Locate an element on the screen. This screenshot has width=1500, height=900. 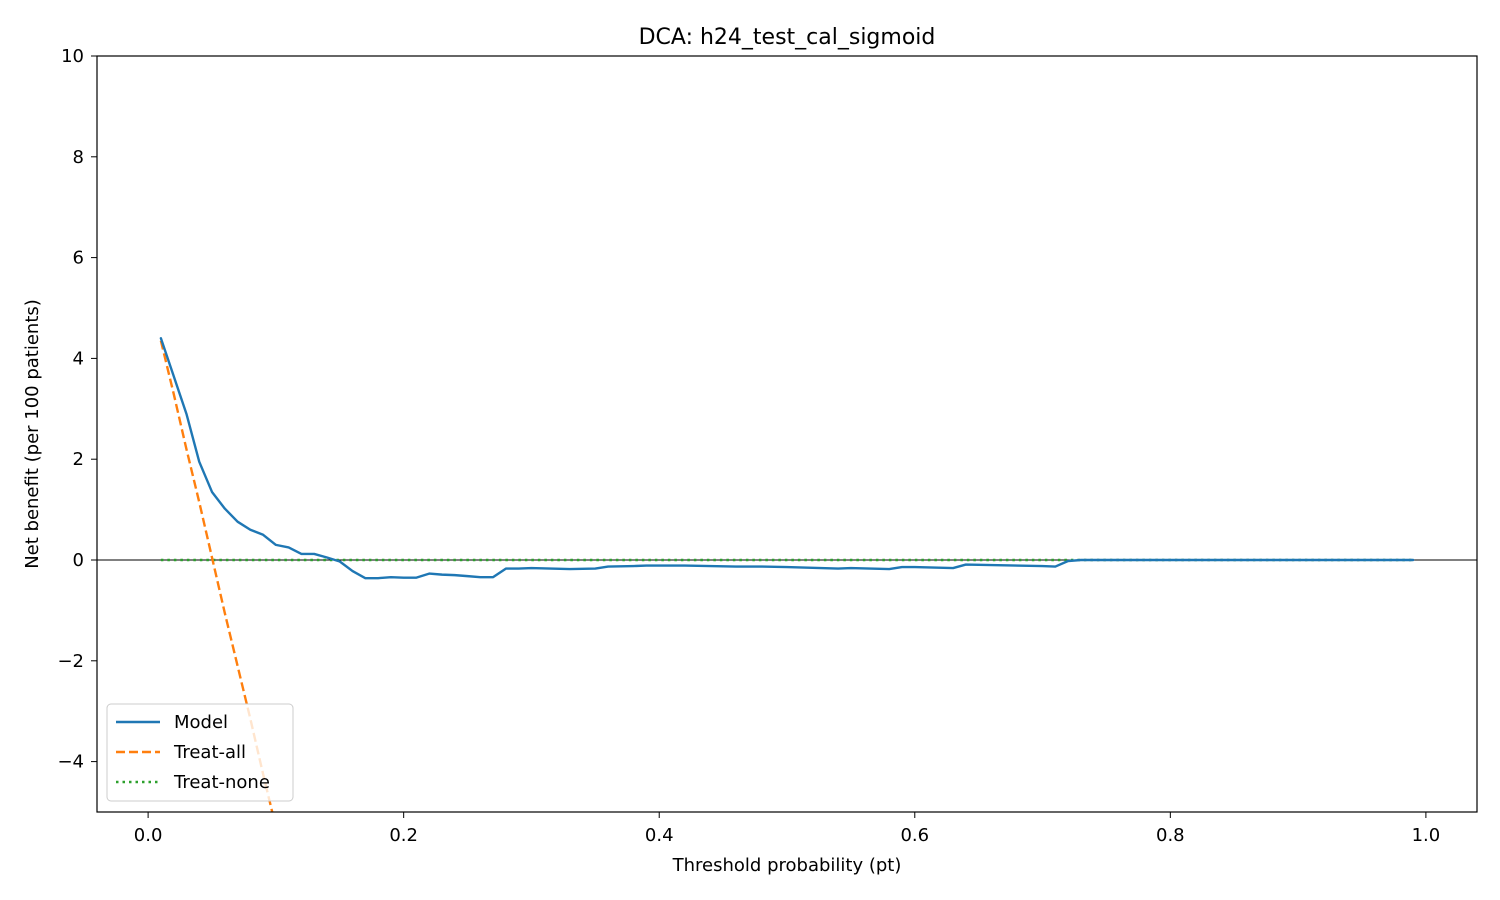
y-axis-label: Net benefit (per 100 patients) is located at coordinates (32, 434).